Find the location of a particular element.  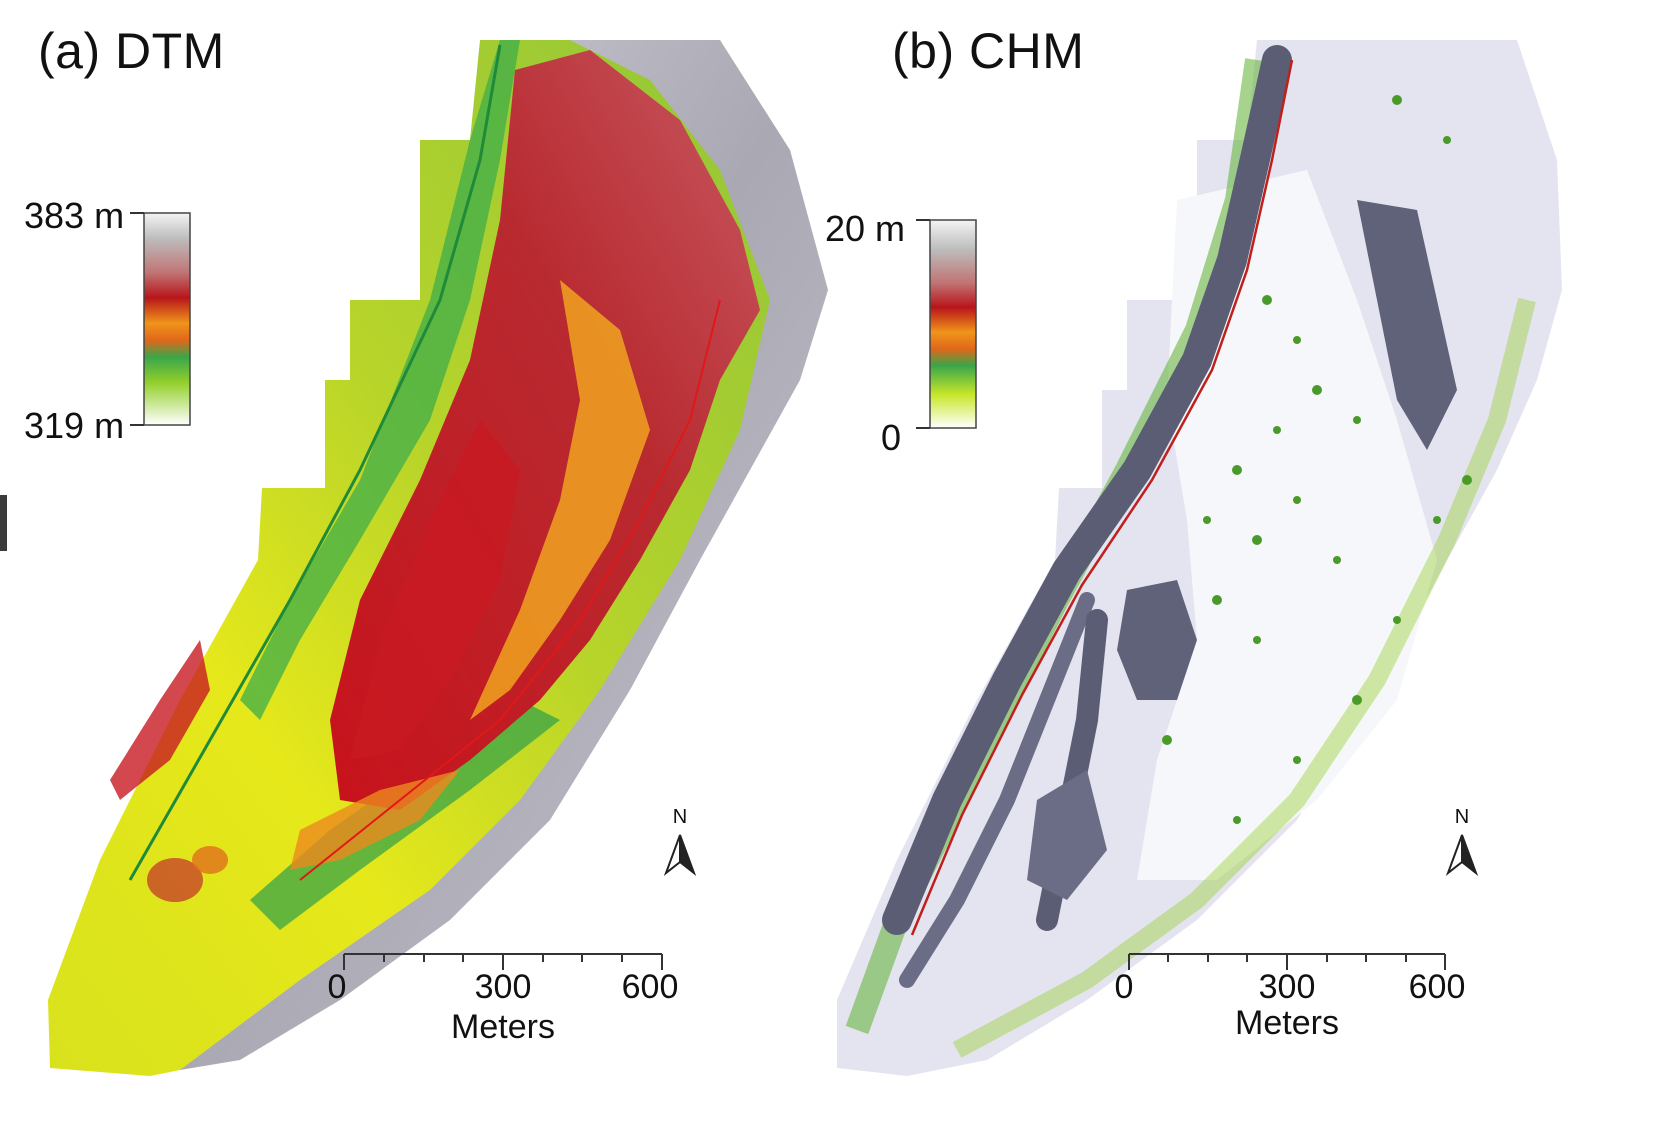

dtm-scale-tick: 300 is located at coordinates (503, 987).